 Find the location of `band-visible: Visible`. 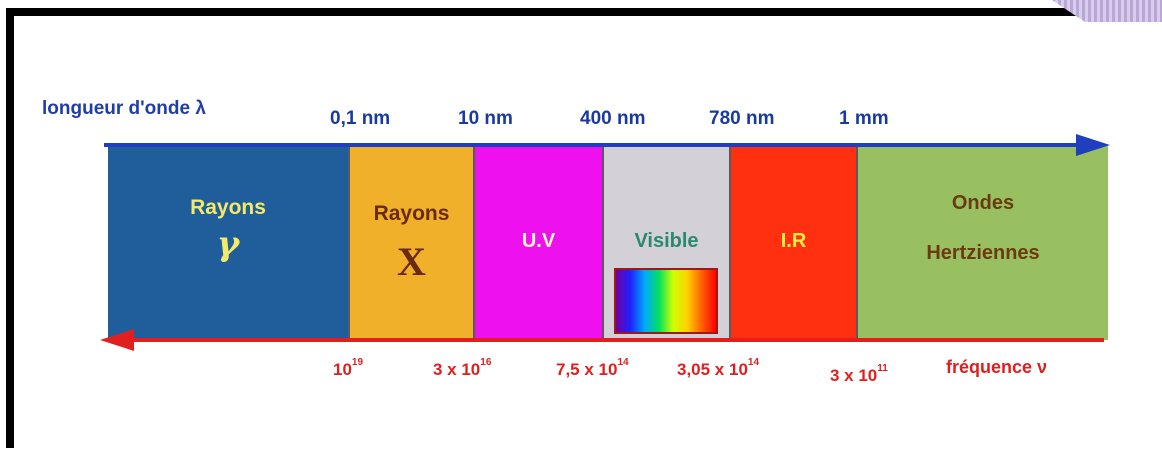

band-visible: Visible is located at coordinates (667, 243).